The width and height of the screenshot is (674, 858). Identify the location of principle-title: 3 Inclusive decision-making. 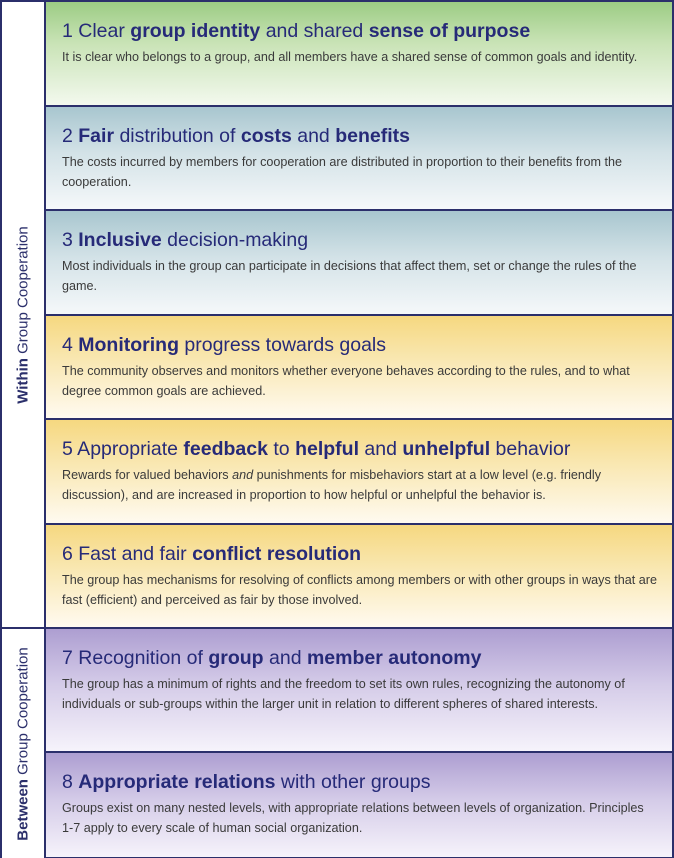
(360, 240).